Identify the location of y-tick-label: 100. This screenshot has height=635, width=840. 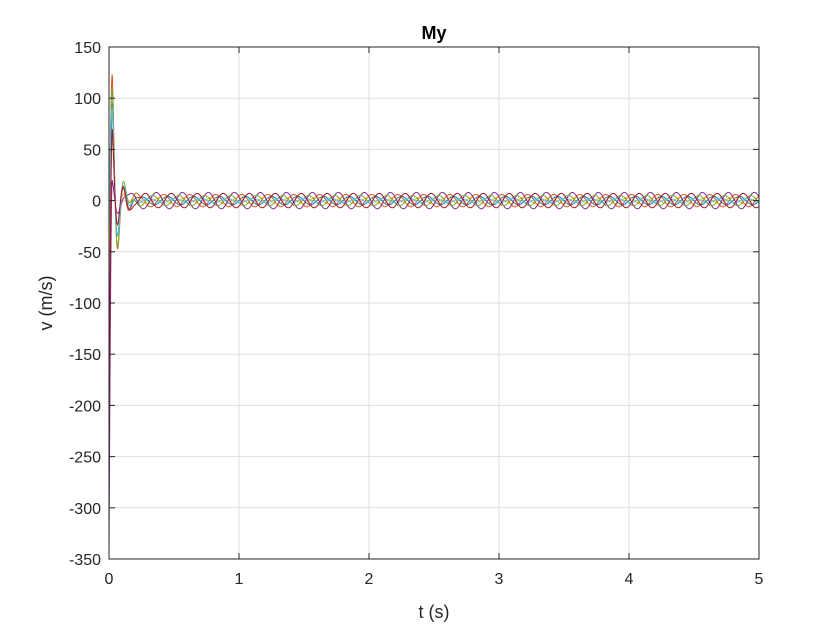
(87, 99).